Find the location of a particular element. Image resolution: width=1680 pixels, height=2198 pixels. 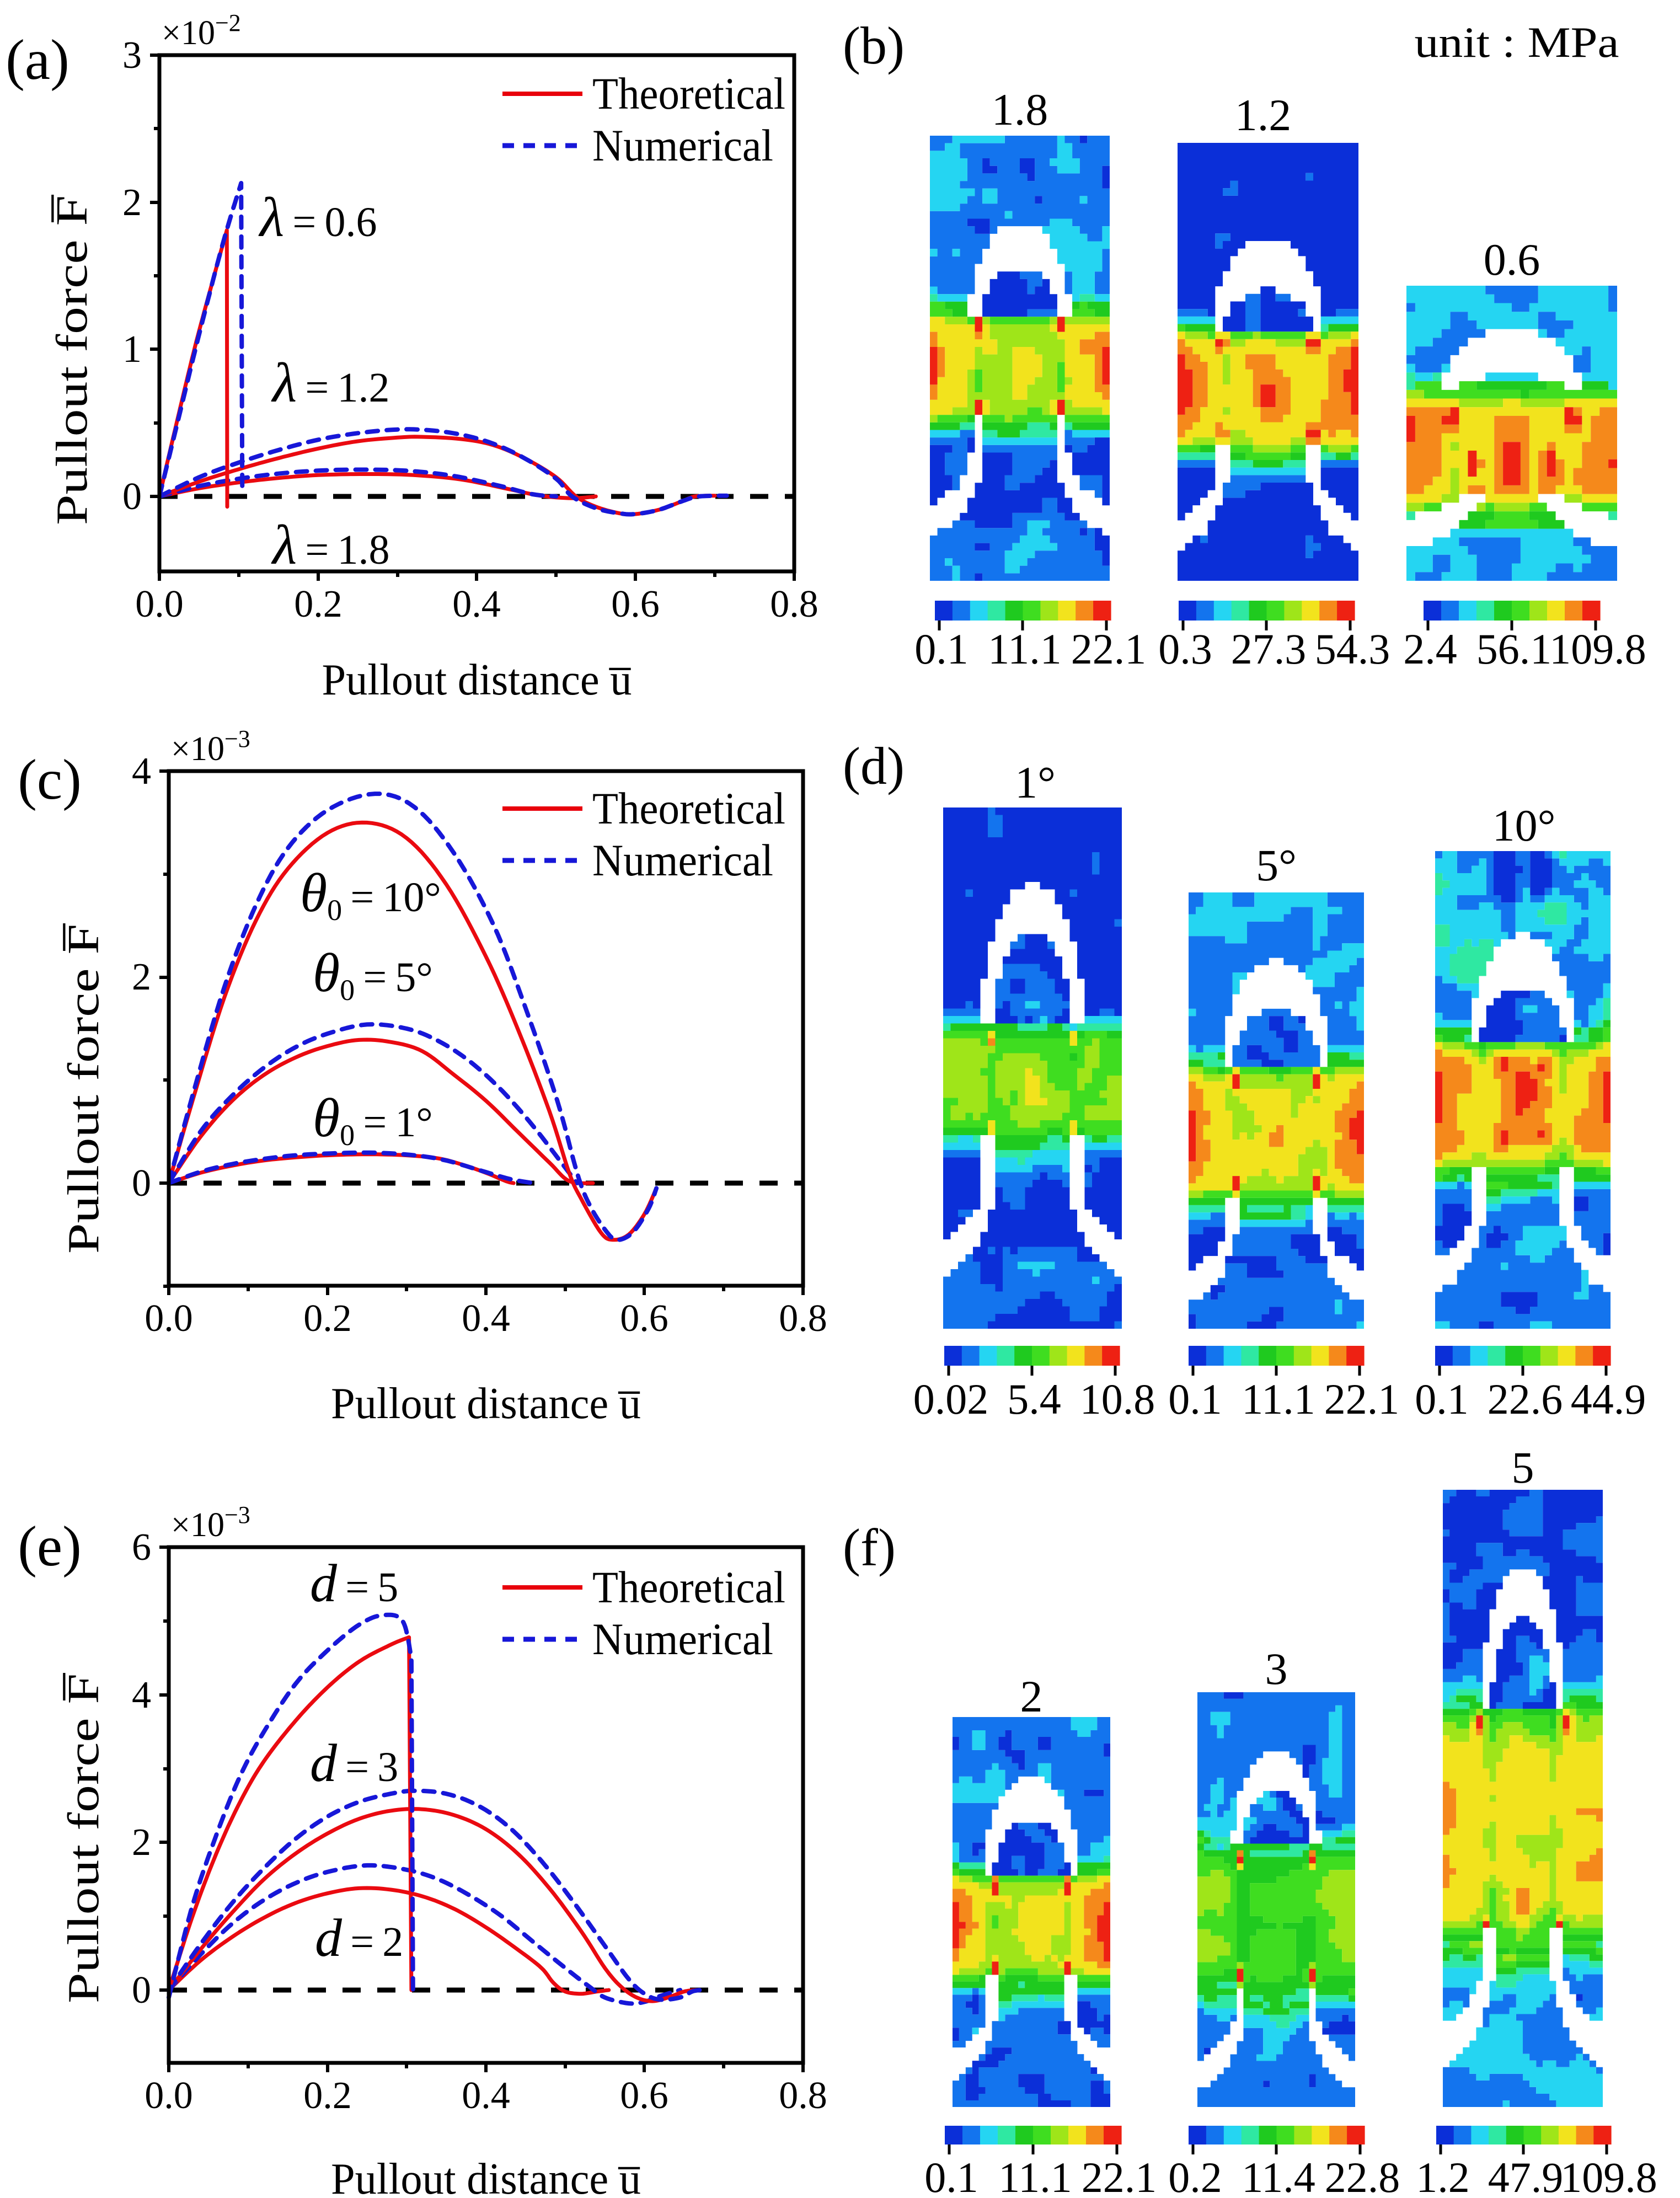

svg-text: 10° is located at coordinates (1524, 825).